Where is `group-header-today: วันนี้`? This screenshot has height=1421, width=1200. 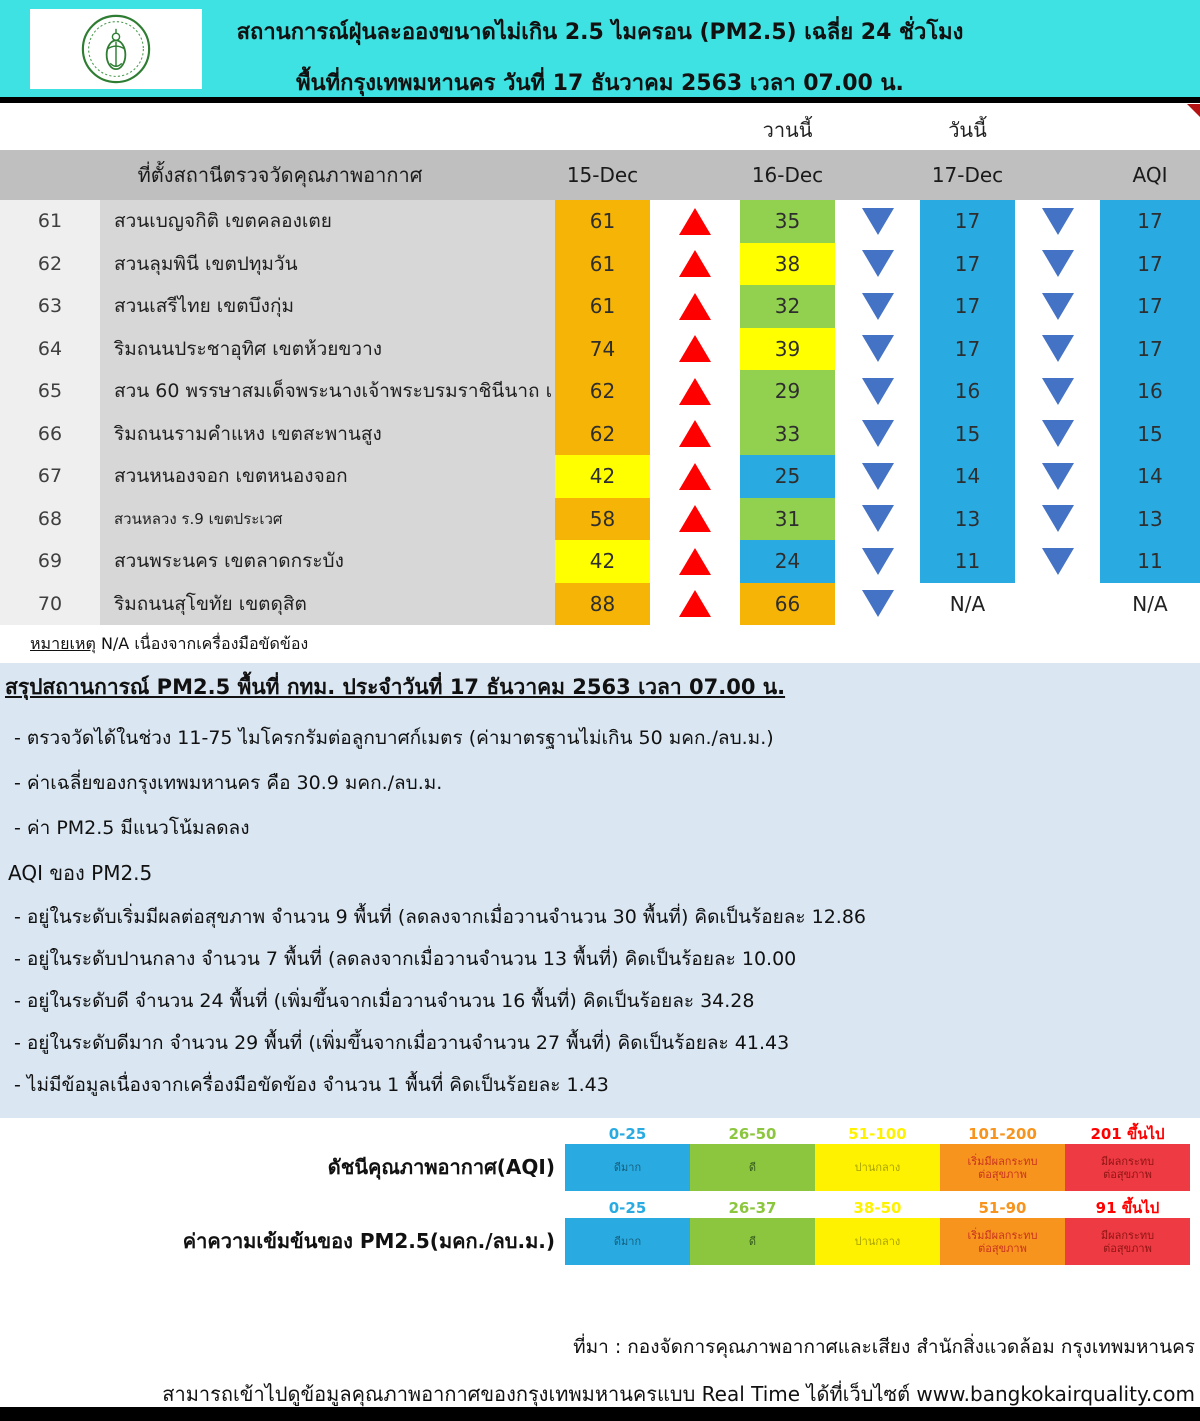
group-header-today: วันนี้ is located at coordinates (967, 130).